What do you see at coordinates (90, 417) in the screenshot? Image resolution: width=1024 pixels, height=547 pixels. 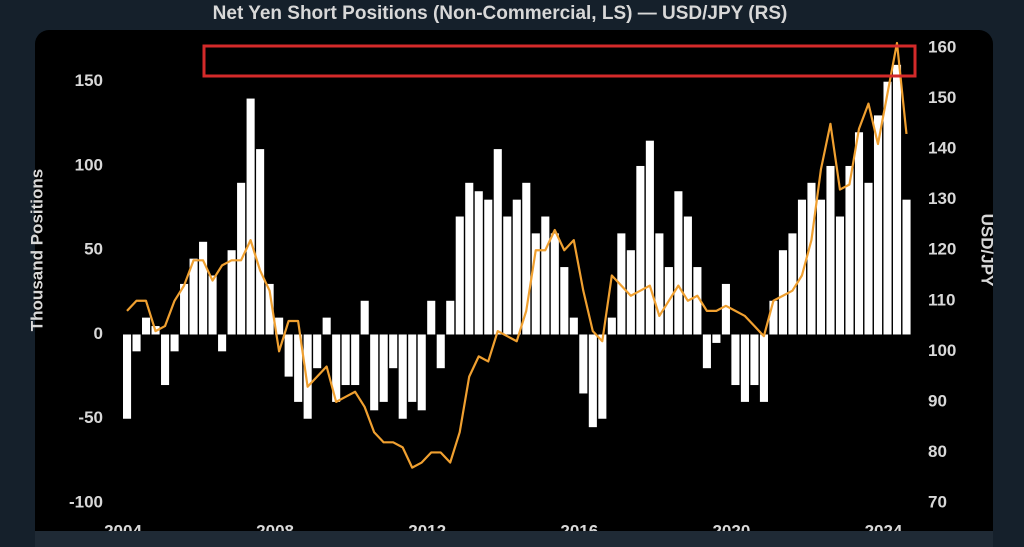 I see `y-tick-label: -50` at bounding box center [90, 417].